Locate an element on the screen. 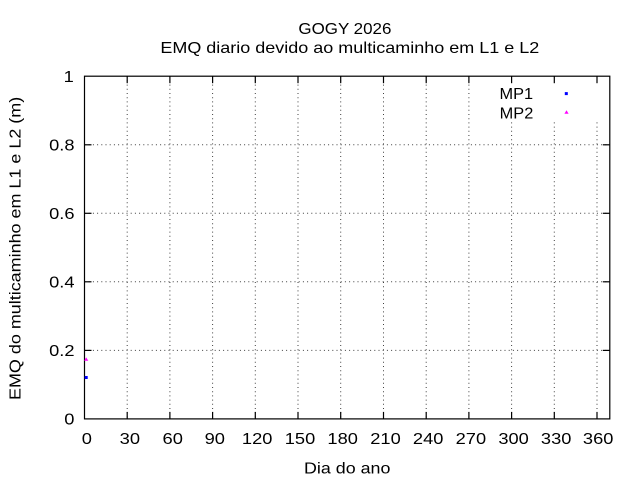 Image resolution: width=640 pixels, height=480 pixels. svg-text: 300 is located at coordinates (513, 439).